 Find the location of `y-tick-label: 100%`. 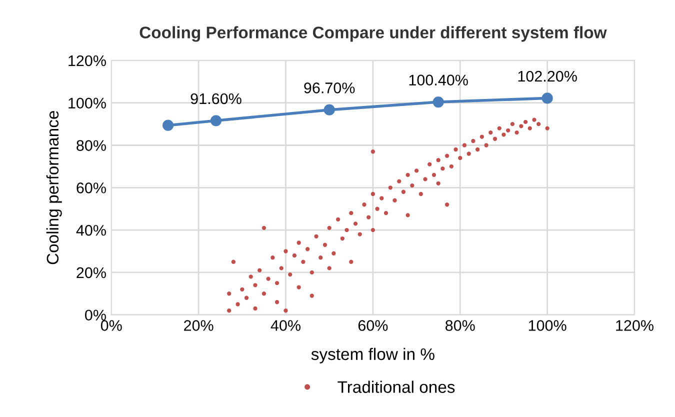

y-tick-label: 100% is located at coordinates (87, 103).